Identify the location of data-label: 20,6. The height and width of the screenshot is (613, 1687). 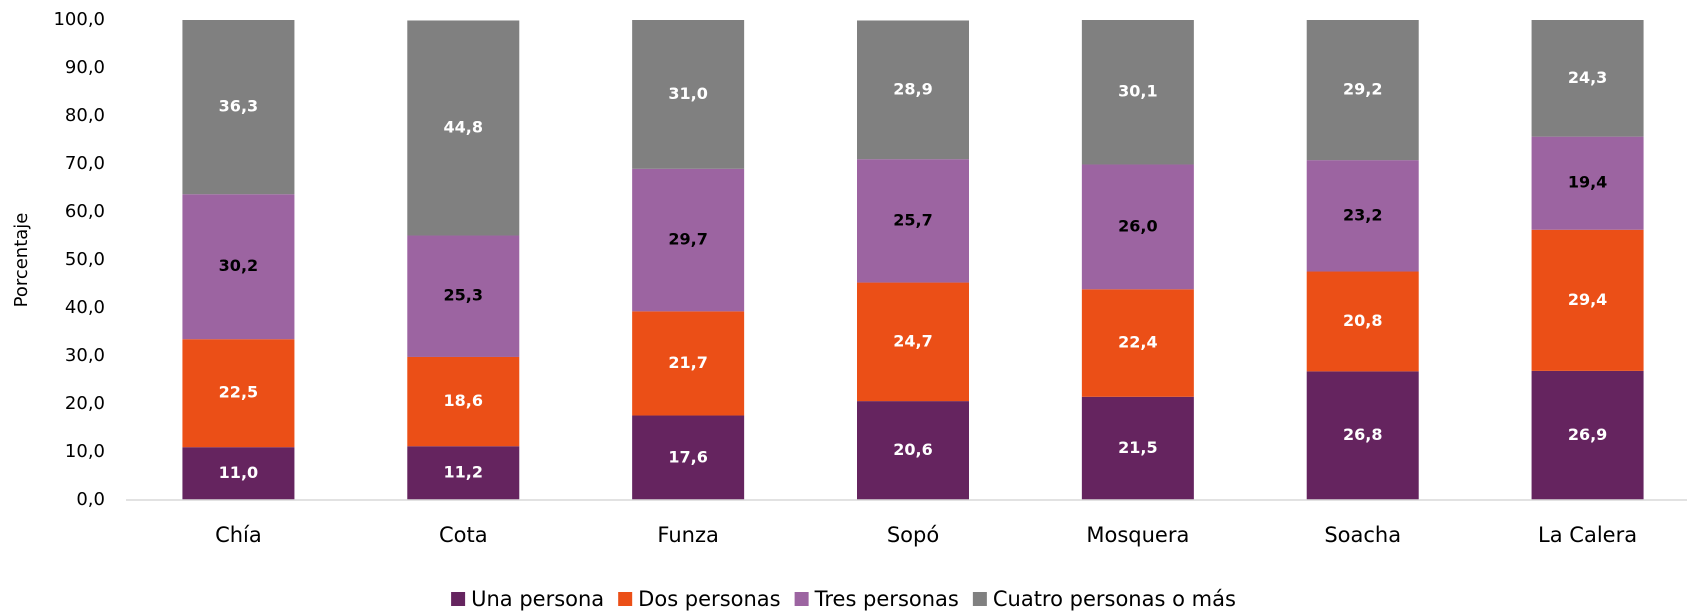
(912, 449).